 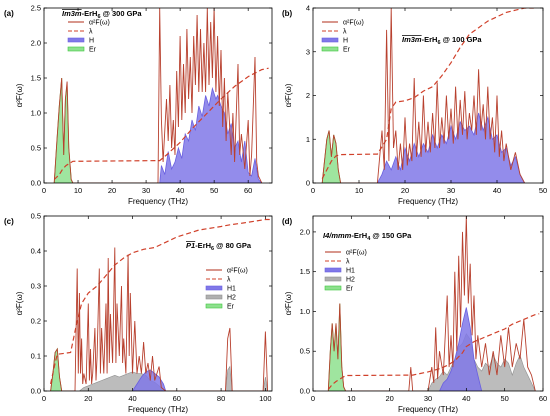 What do you see at coordinates (265, 398) in the screenshot?
I see `x-tick-label: 100` at bounding box center [265, 398].